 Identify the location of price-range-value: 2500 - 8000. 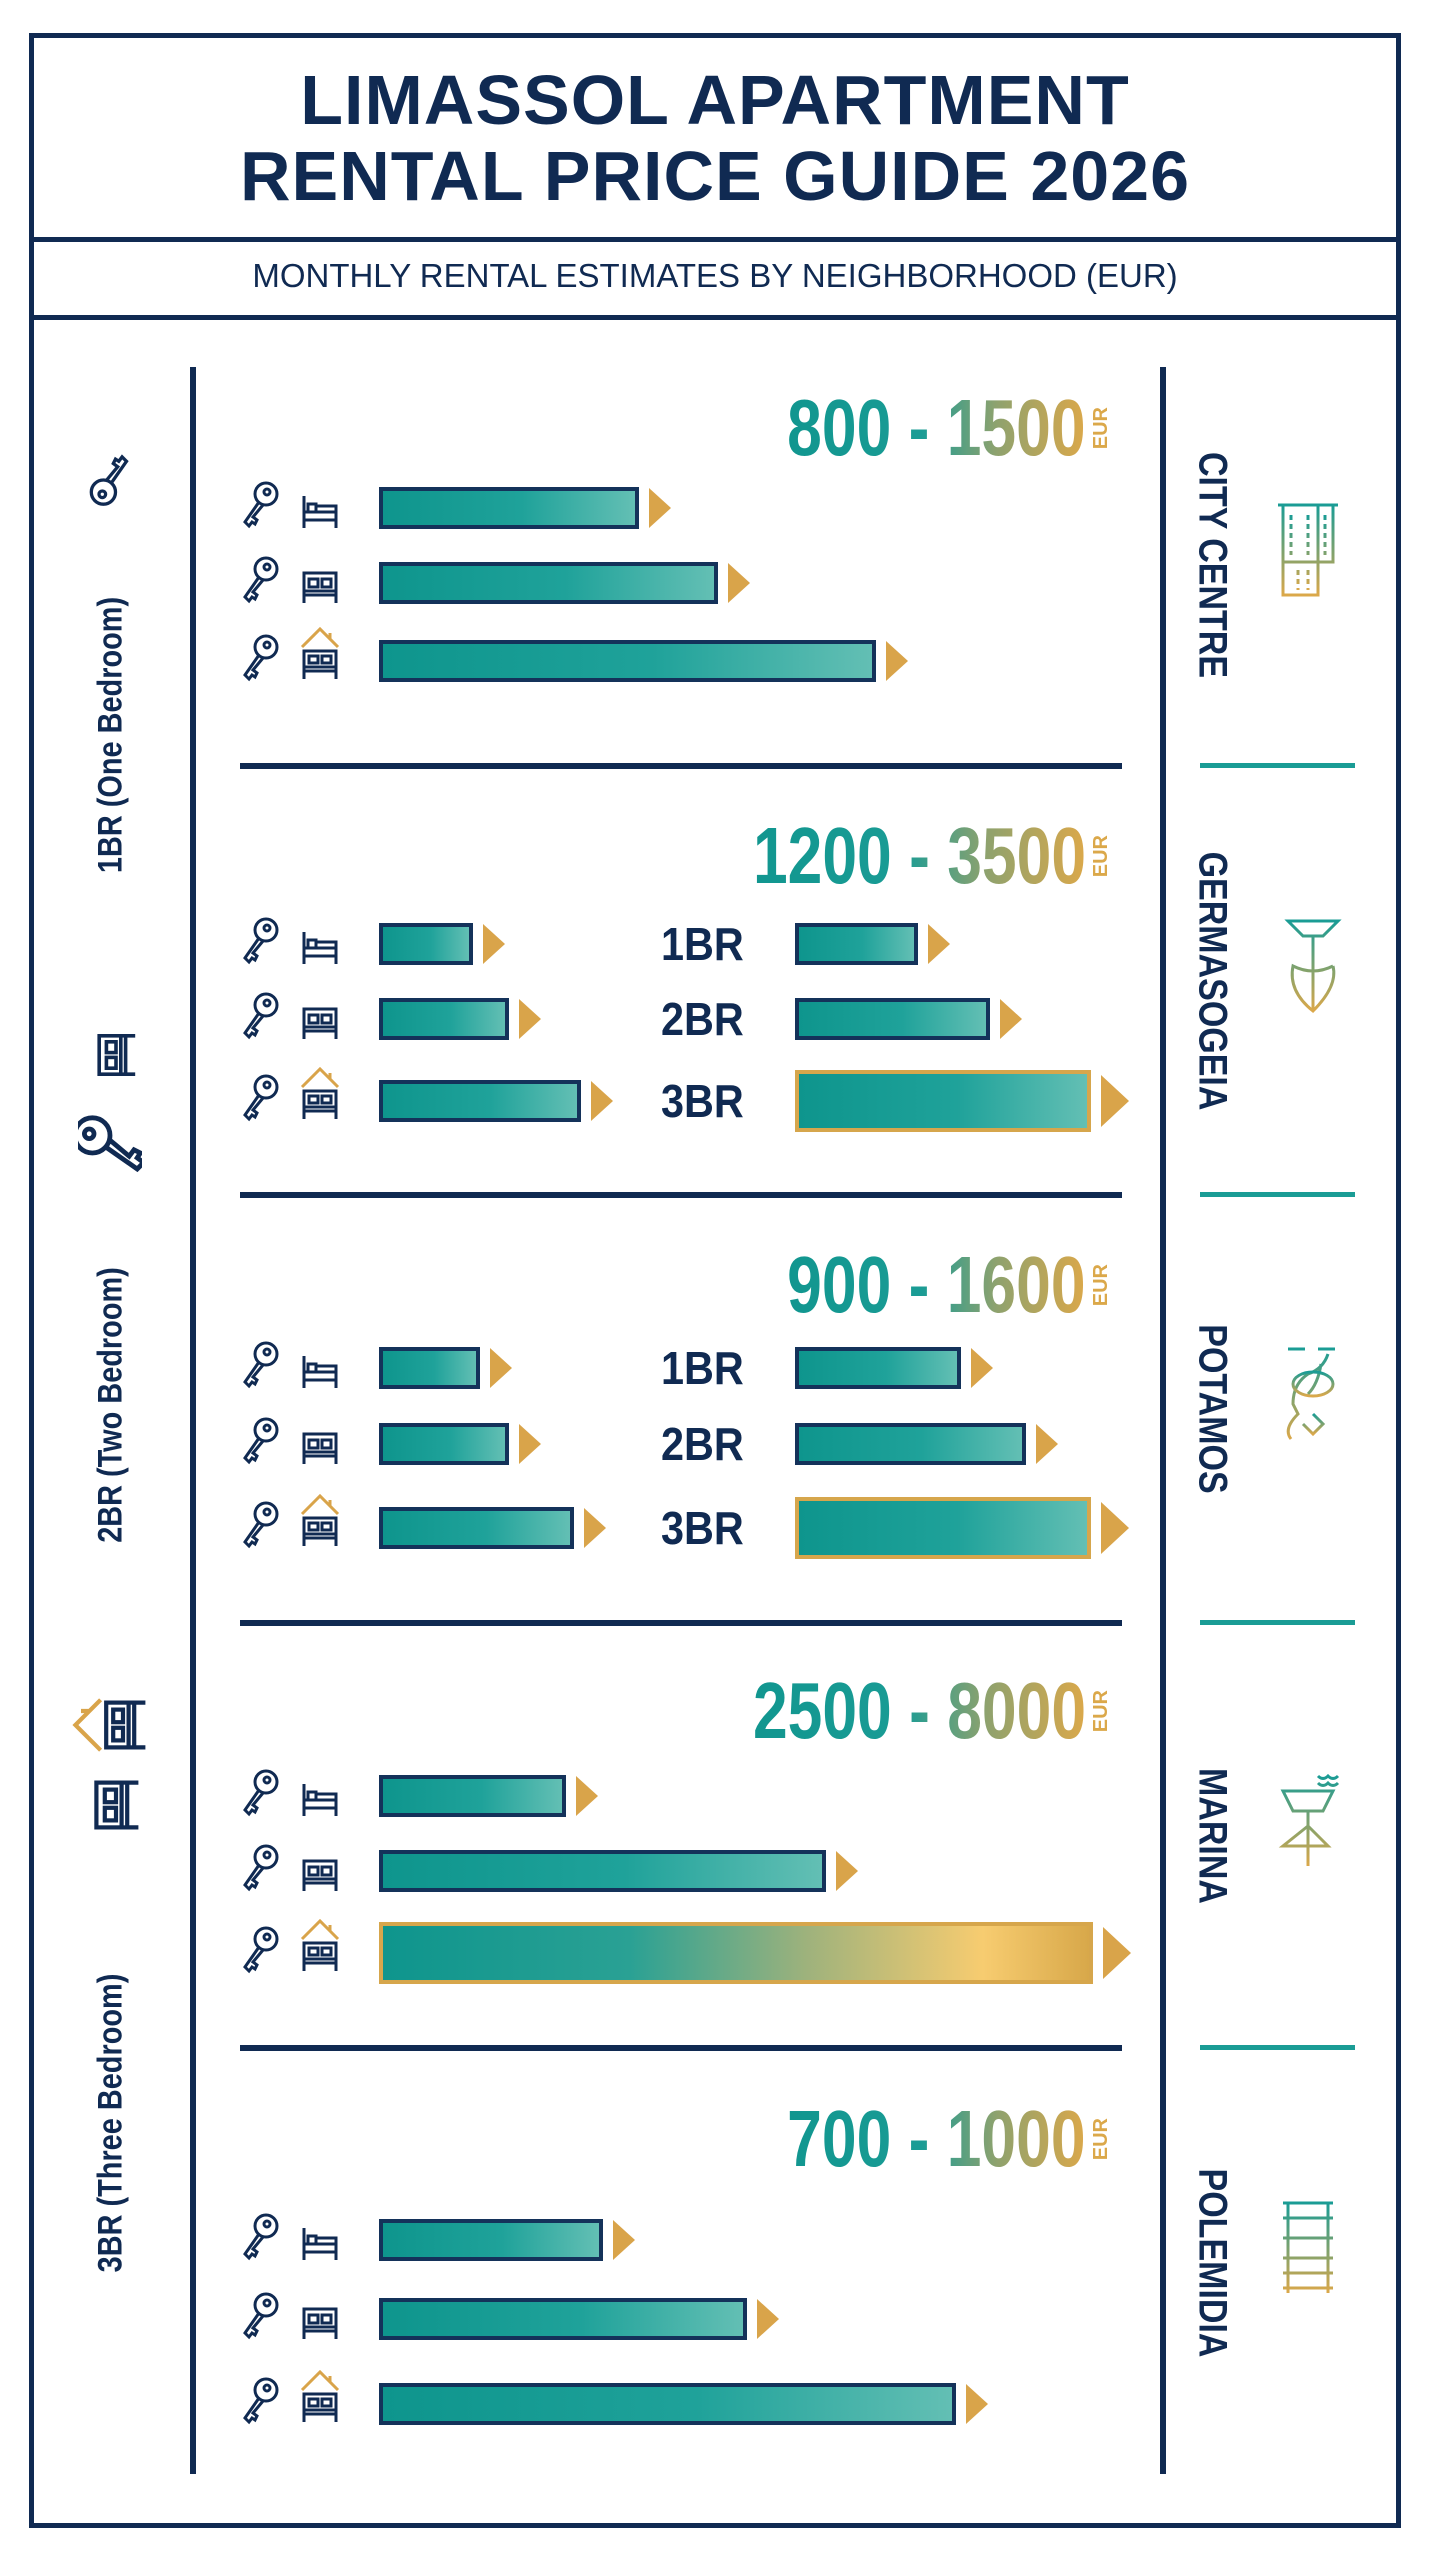
(919, 1710).